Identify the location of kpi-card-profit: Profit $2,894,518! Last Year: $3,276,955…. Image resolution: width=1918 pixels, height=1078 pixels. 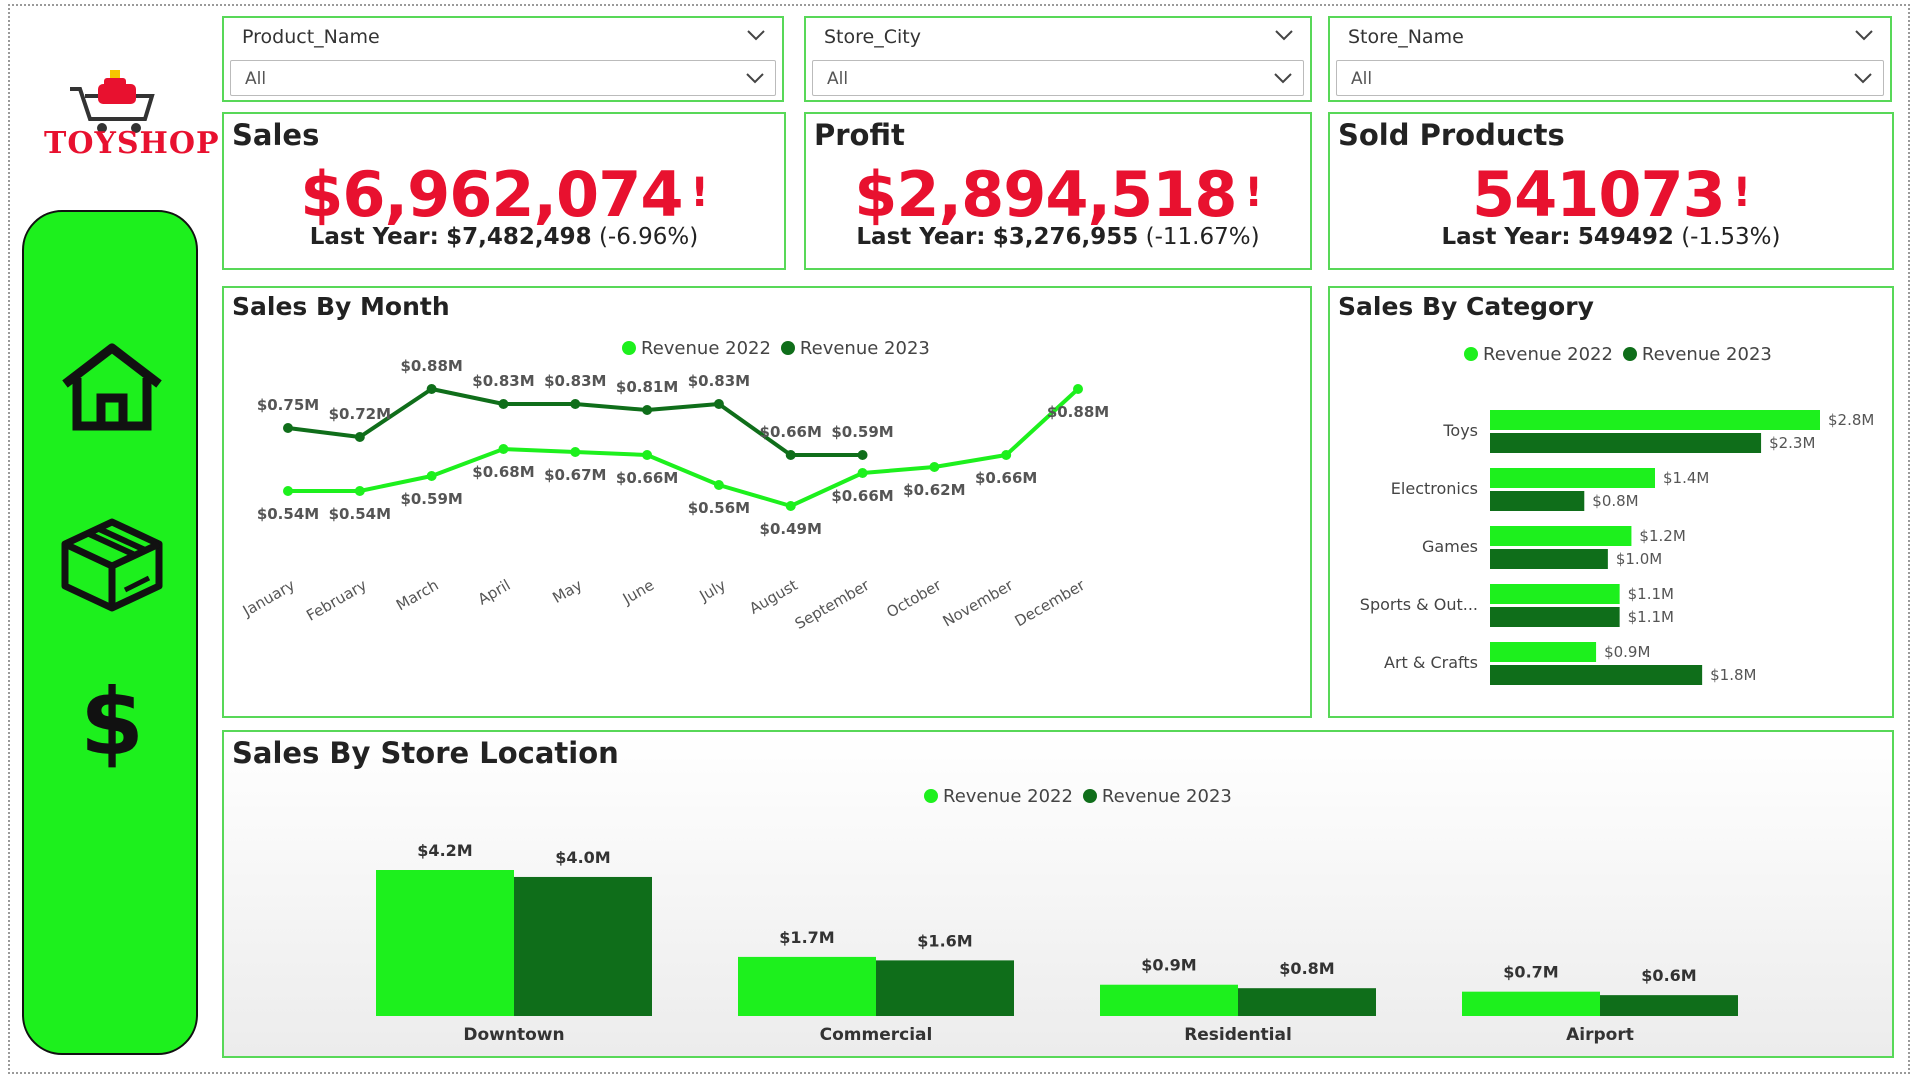
(1058, 191).